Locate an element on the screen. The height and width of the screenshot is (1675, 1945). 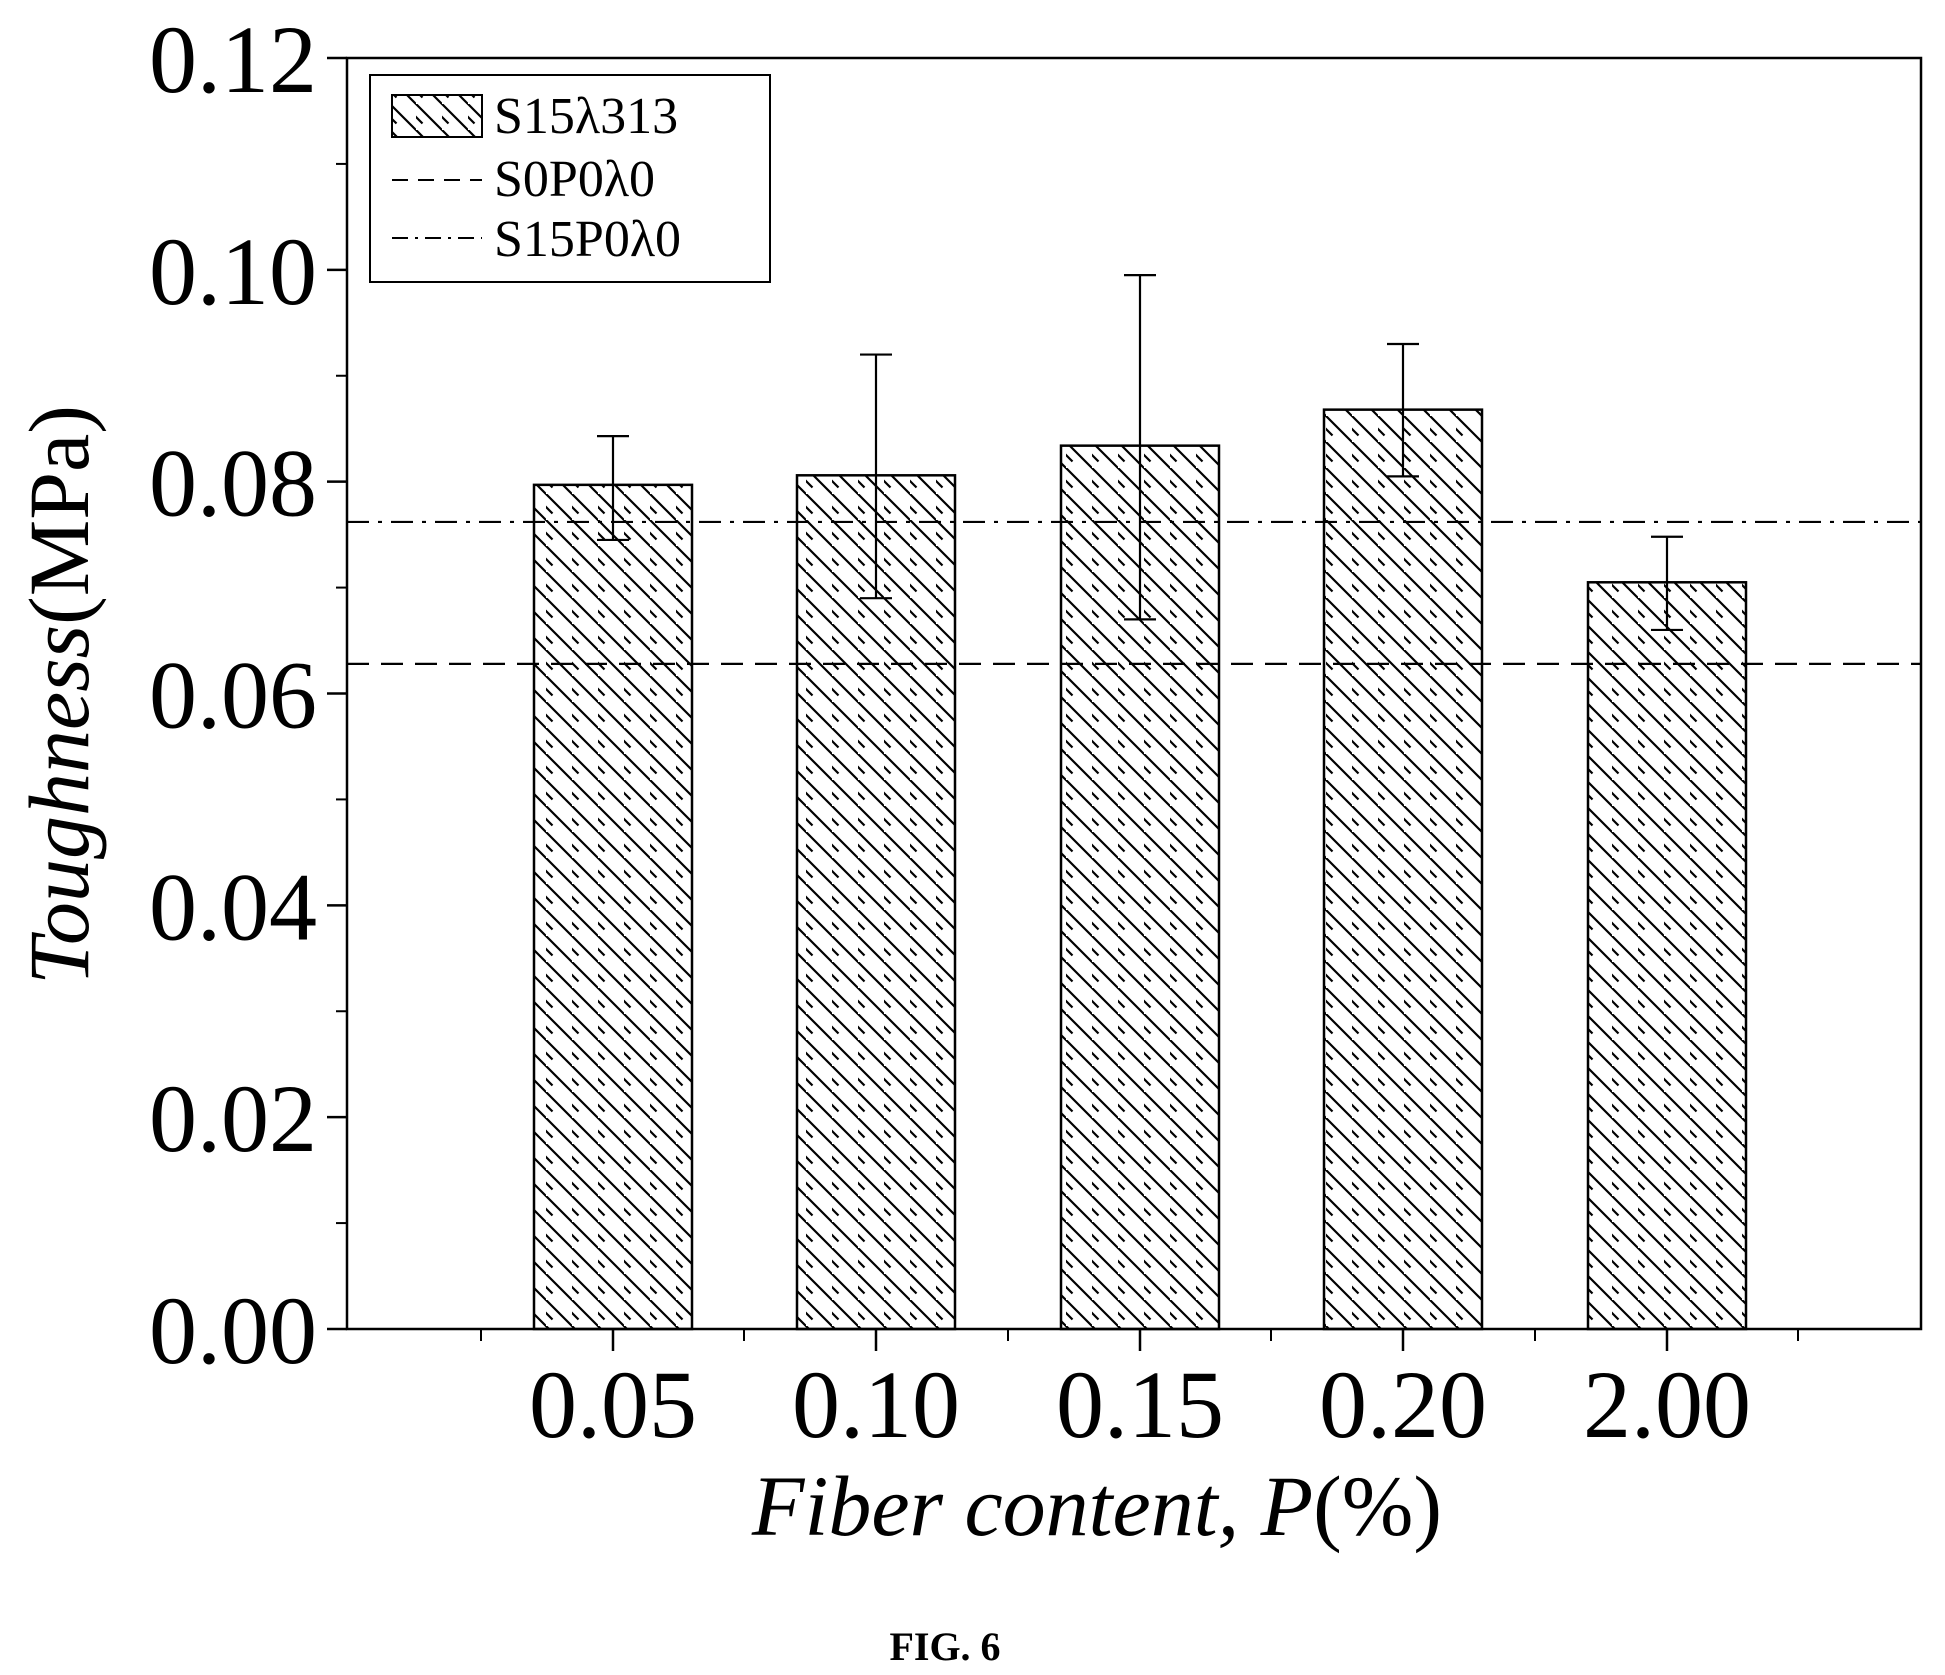
y-axis: 0.00 0.02 0.04 0.06 0.08 0.10 0.12 is located at coordinates (248, 695).